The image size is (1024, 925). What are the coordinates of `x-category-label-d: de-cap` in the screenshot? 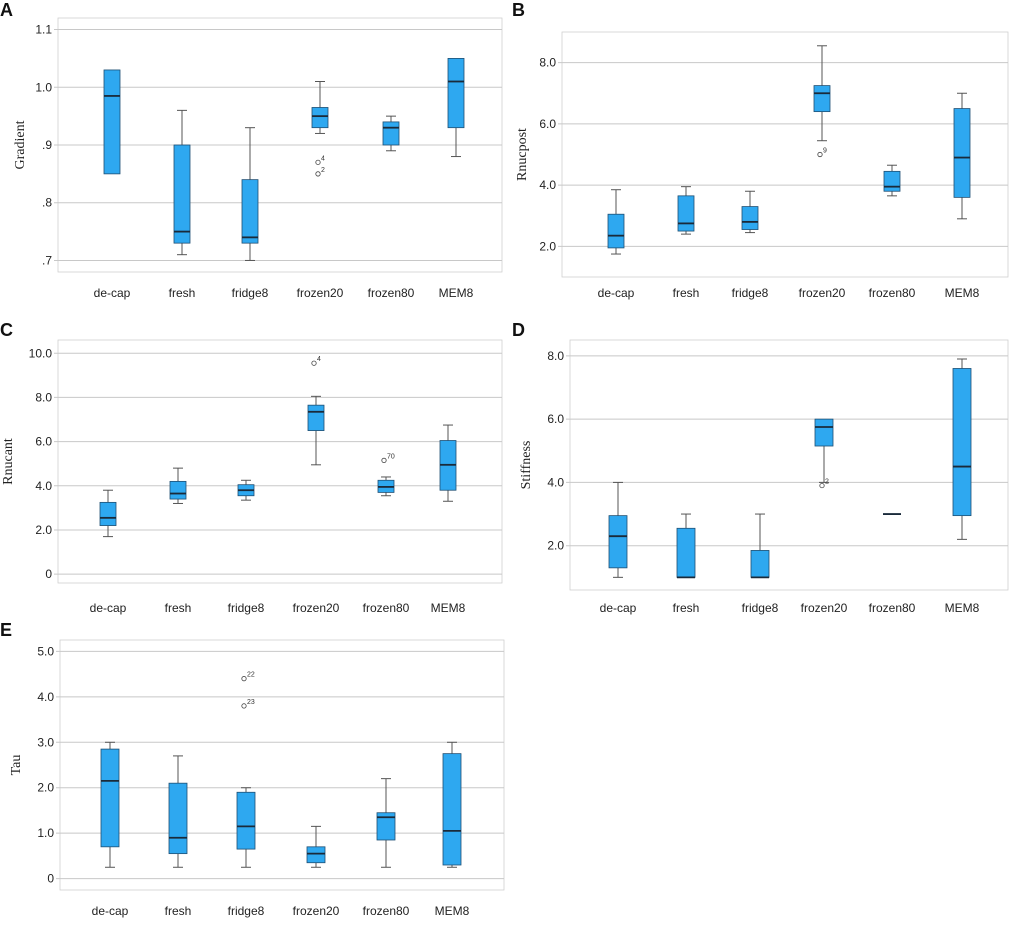 It's located at (618, 608).